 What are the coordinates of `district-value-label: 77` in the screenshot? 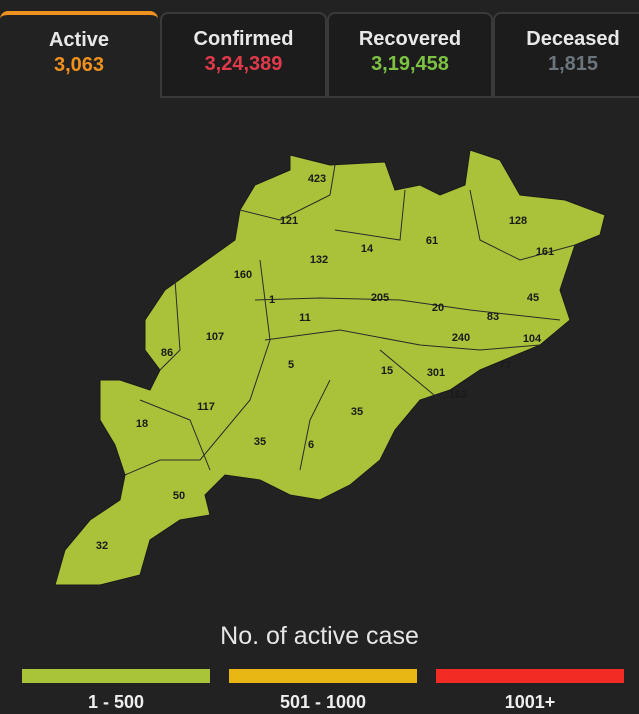 It's located at (505, 366).